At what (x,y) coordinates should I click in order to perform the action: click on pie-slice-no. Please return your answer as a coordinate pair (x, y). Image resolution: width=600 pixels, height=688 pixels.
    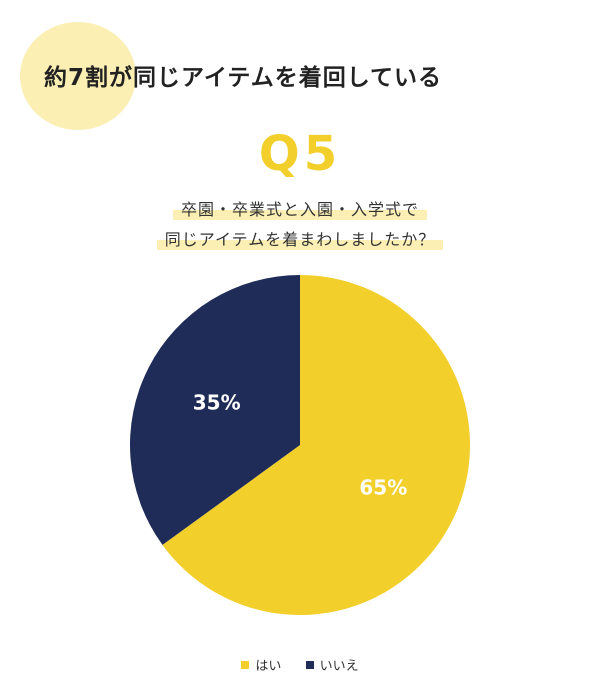
    Looking at the image, I should click on (214, 410).